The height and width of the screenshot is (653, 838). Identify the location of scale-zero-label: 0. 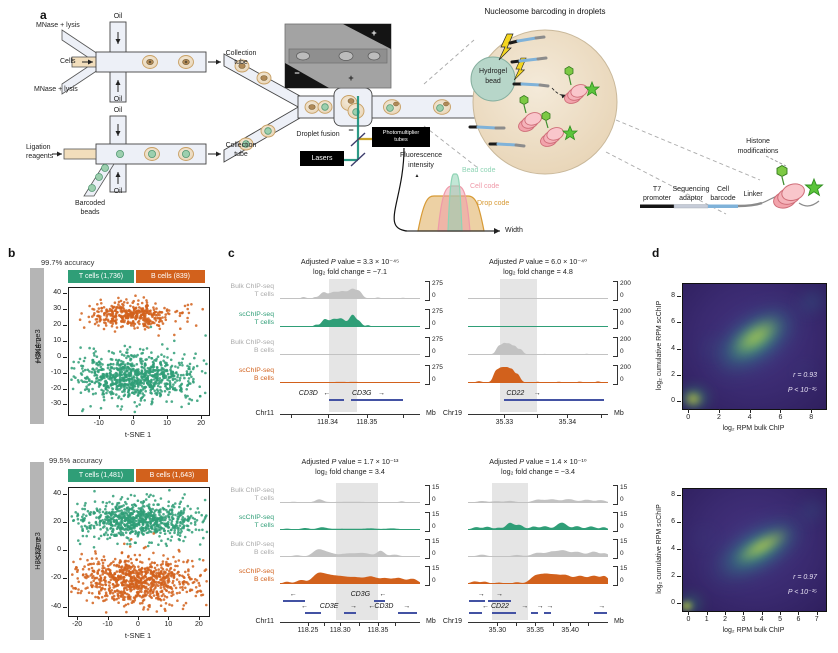
(434, 553).